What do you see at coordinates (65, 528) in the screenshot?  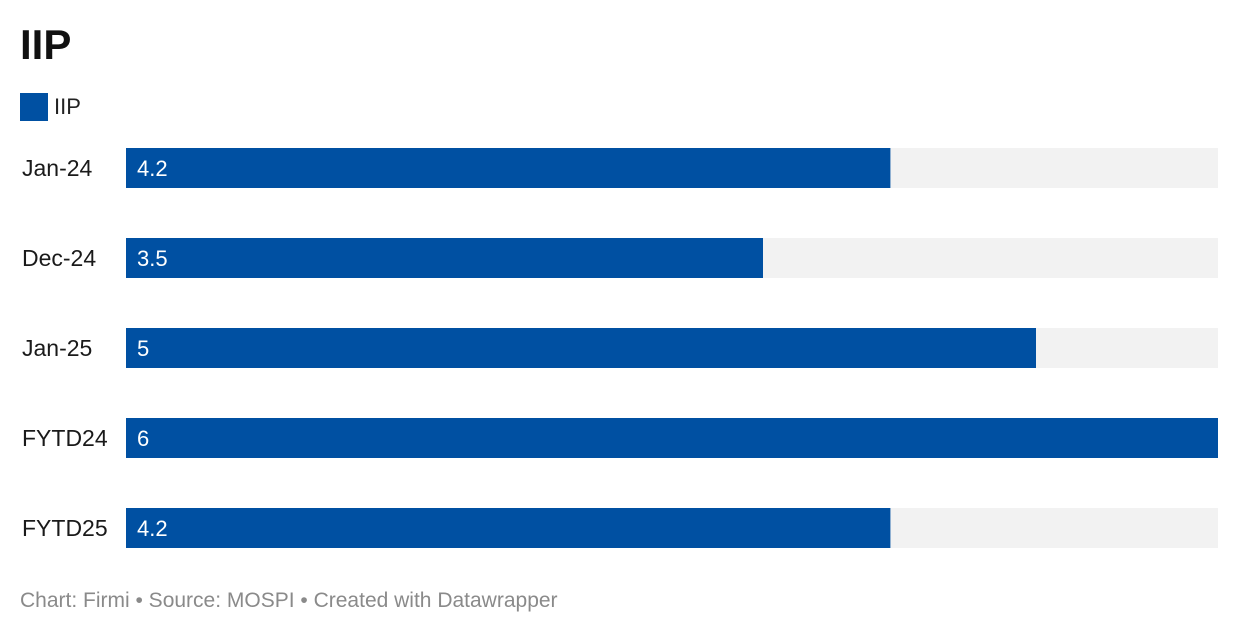 I see `category-label: FYTD25` at bounding box center [65, 528].